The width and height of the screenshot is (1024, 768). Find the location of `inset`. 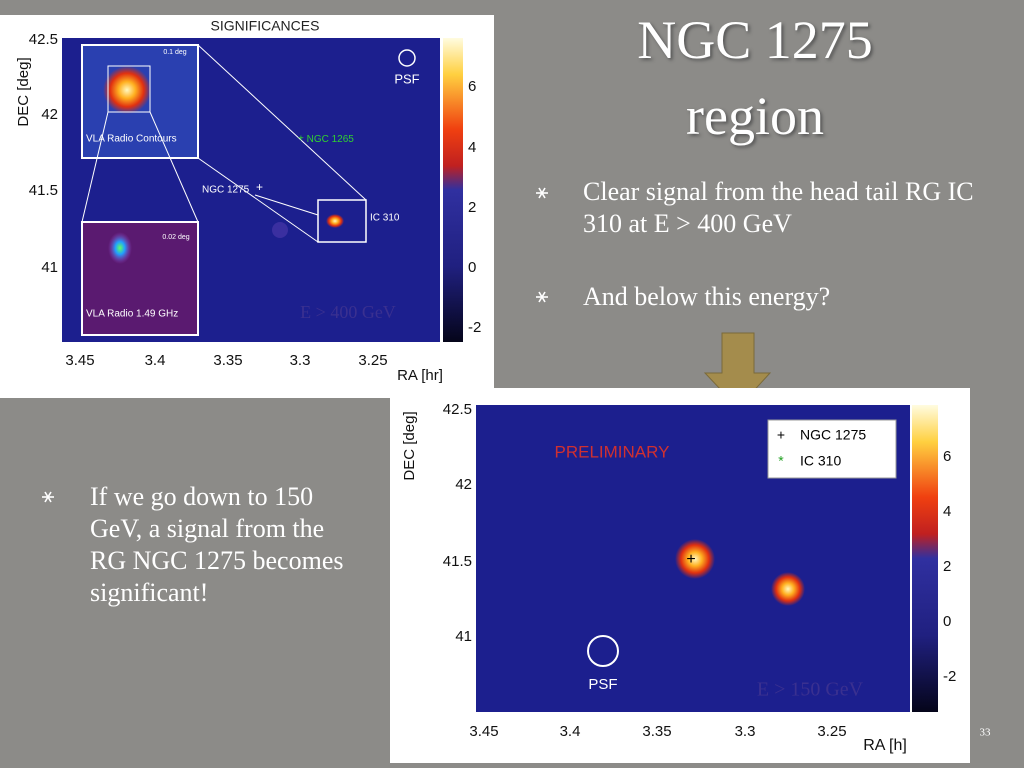

inset is located at coordinates (140, 278).